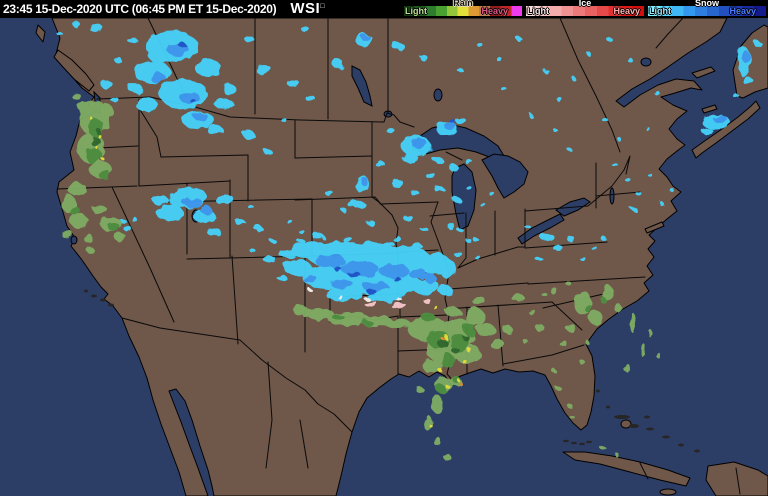 This screenshot has width=768, height=496. Describe the element at coordinates (438, 95) in the screenshot. I see `lake-nipigon` at that location.